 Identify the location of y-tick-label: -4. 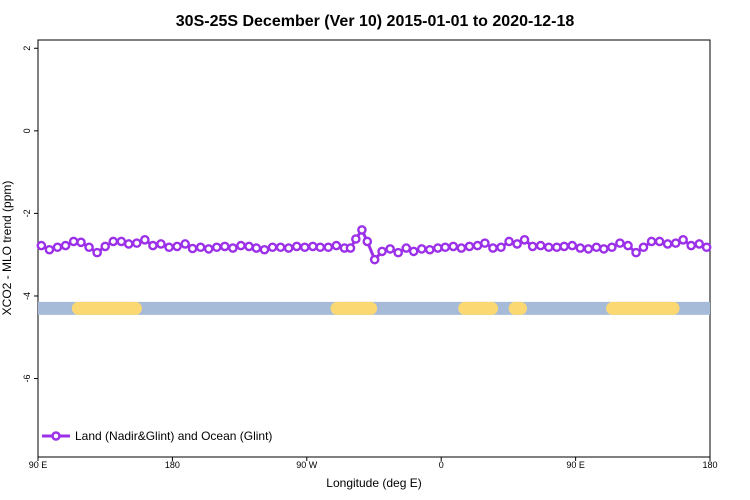
(27, 296).